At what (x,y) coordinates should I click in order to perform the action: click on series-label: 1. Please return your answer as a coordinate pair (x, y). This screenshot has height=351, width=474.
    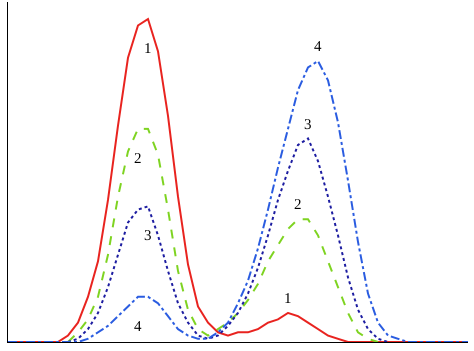
    Looking at the image, I should click on (148, 49).